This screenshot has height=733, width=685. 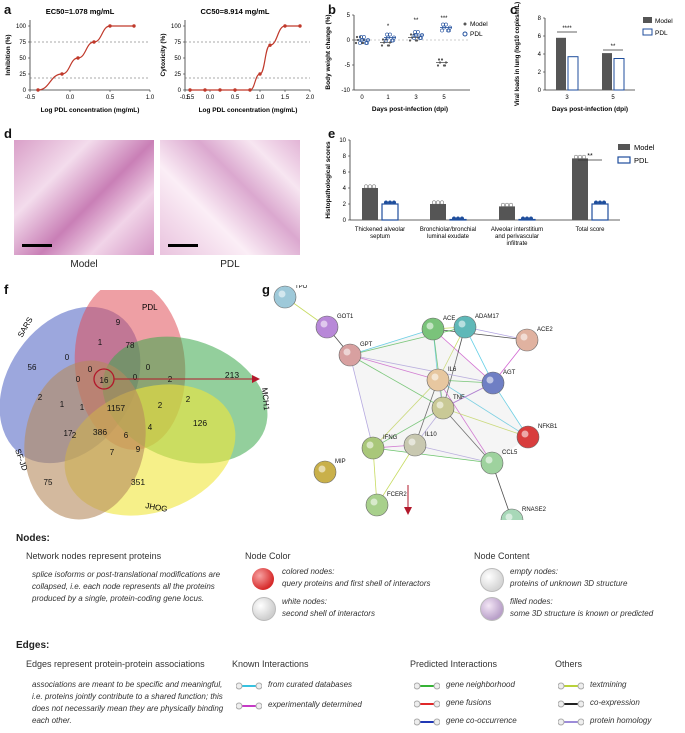 I want to click on a-left-xticks: -0.5 0.0 0.5 1.0 1.5, so click(x=110, y=95).